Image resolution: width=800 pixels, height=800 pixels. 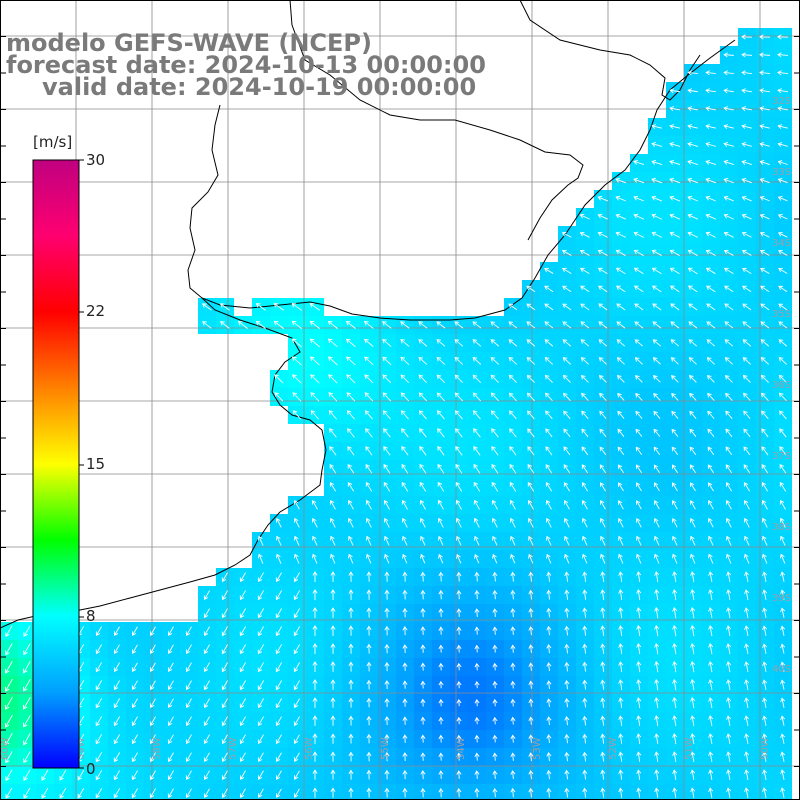 I want to click on valid-date: valid date: 2024-10-19 00:00:00, so click(x=259, y=87).